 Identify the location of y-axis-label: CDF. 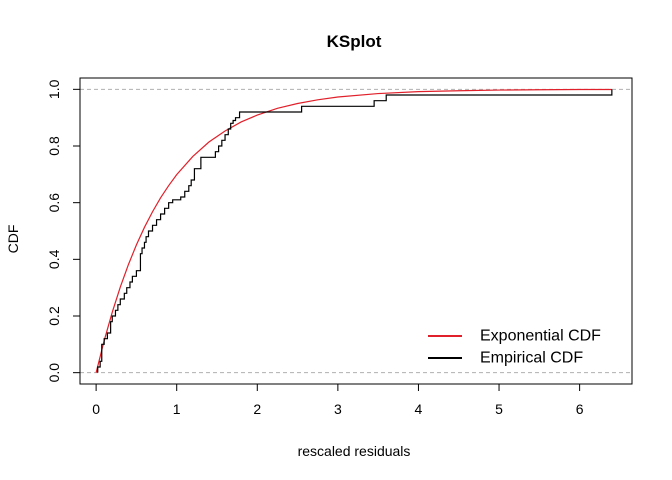
(13, 239).